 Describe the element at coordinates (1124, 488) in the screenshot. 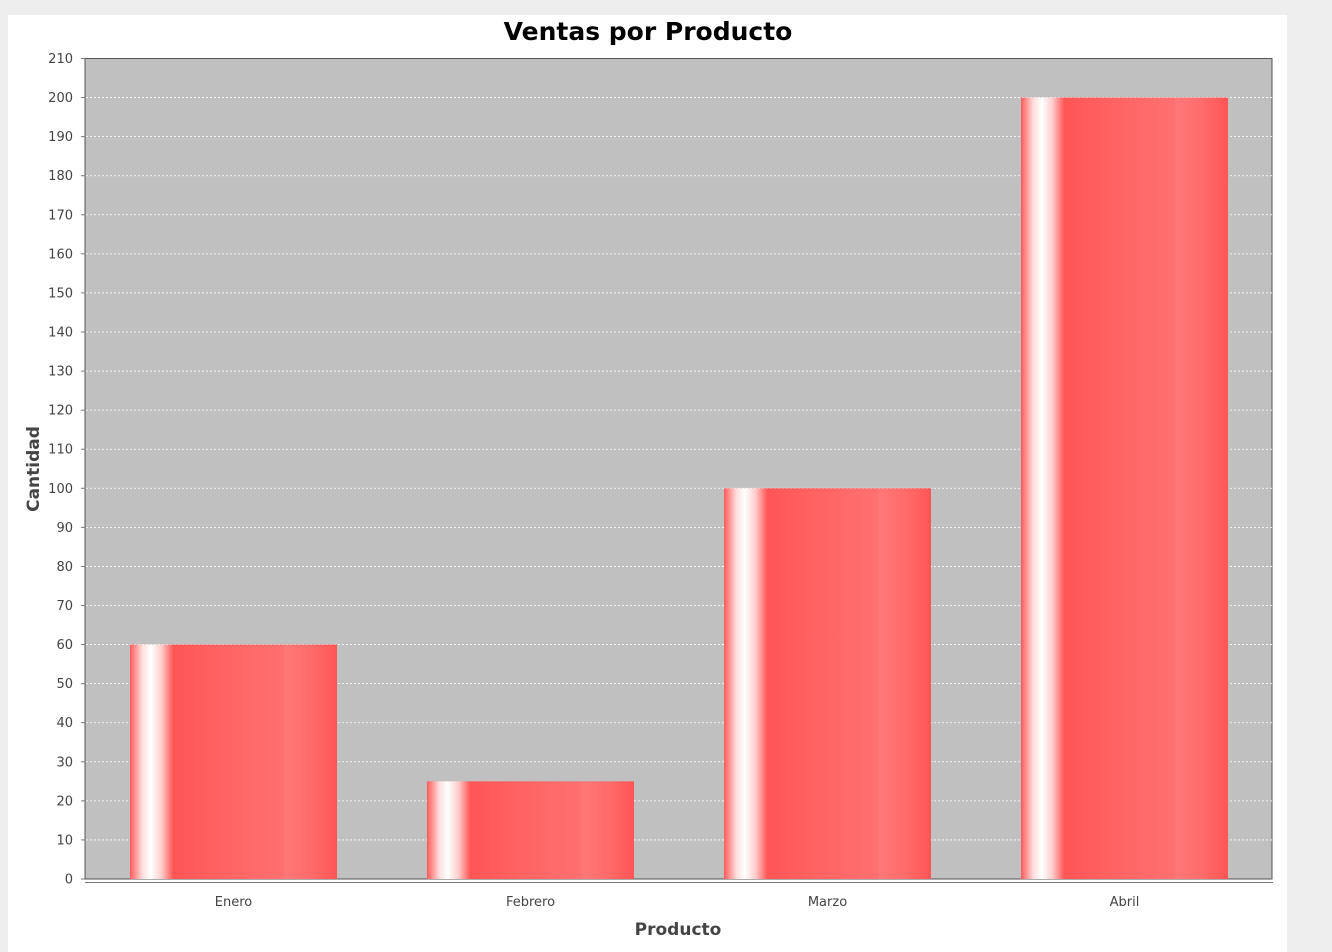

I see `bar-abril` at that location.